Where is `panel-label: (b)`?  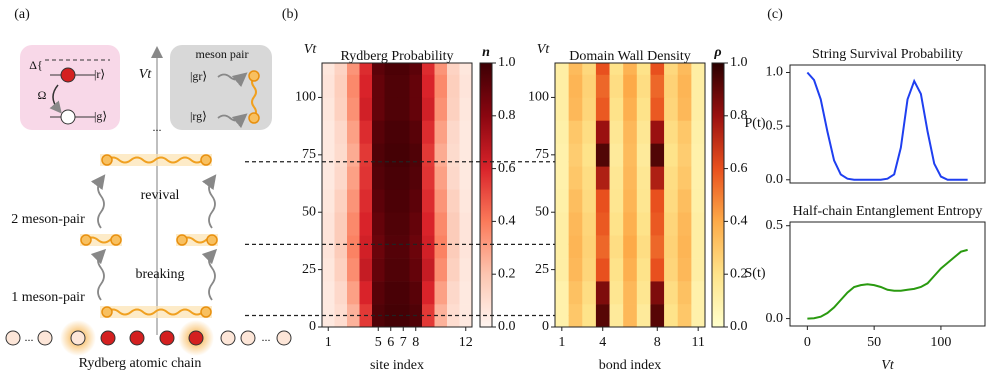
panel-label: (b) is located at coordinates (290, 14).